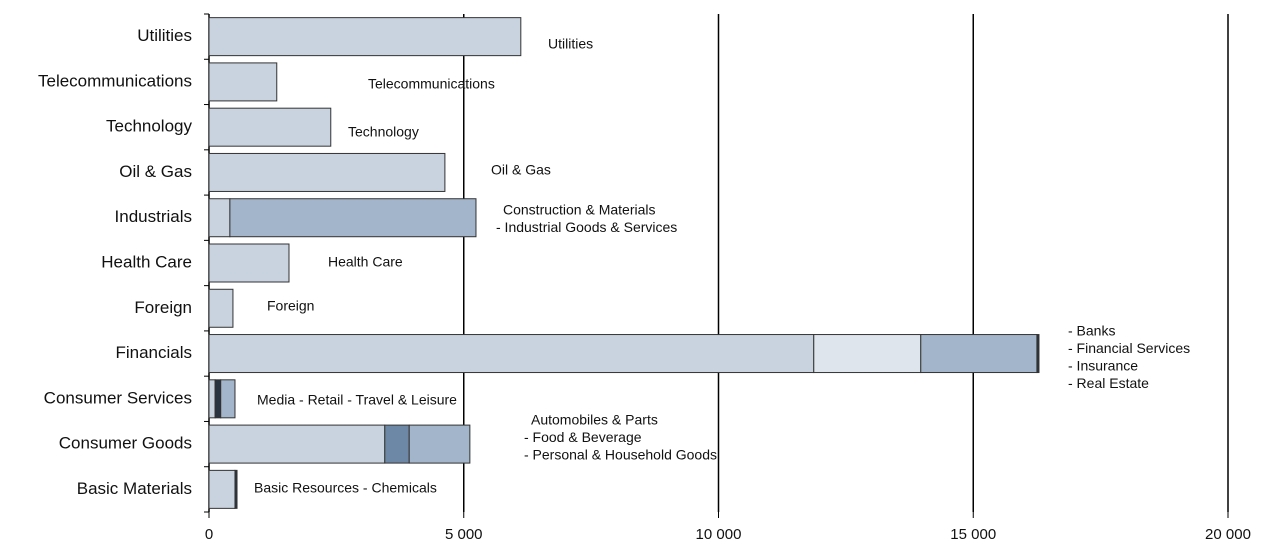 The width and height of the screenshot is (1267, 551). What do you see at coordinates (164, 35) in the screenshot?
I see `y-tick-label: Utilities` at bounding box center [164, 35].